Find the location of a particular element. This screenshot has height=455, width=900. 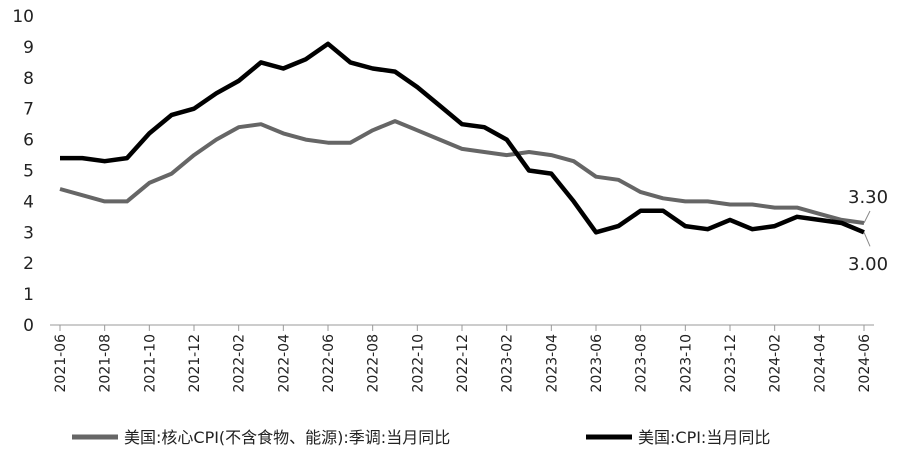

y-tick-label-0: 0 is located at coordinates (28, 326).